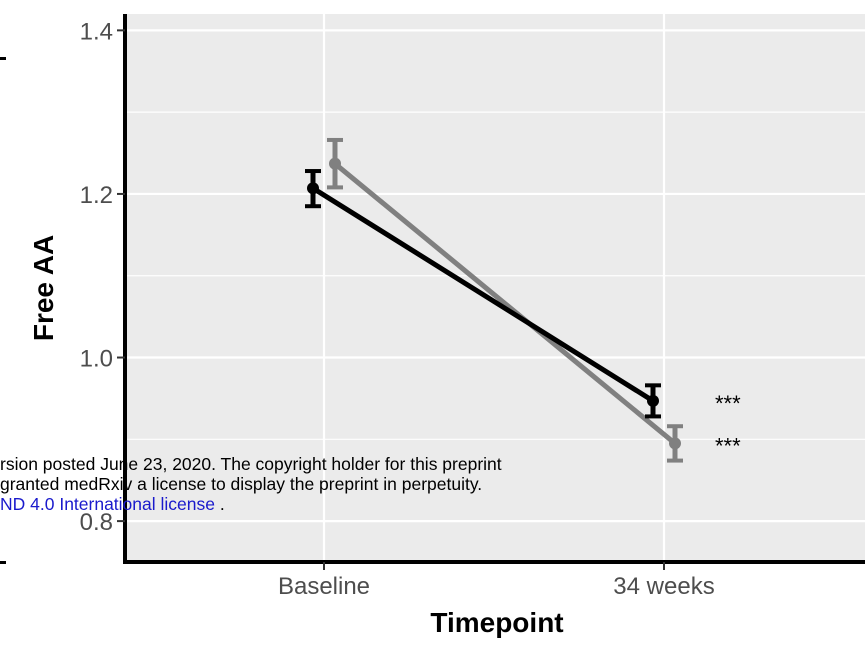  I want to click on preprint-notice-tail: ., so click(219, 504).